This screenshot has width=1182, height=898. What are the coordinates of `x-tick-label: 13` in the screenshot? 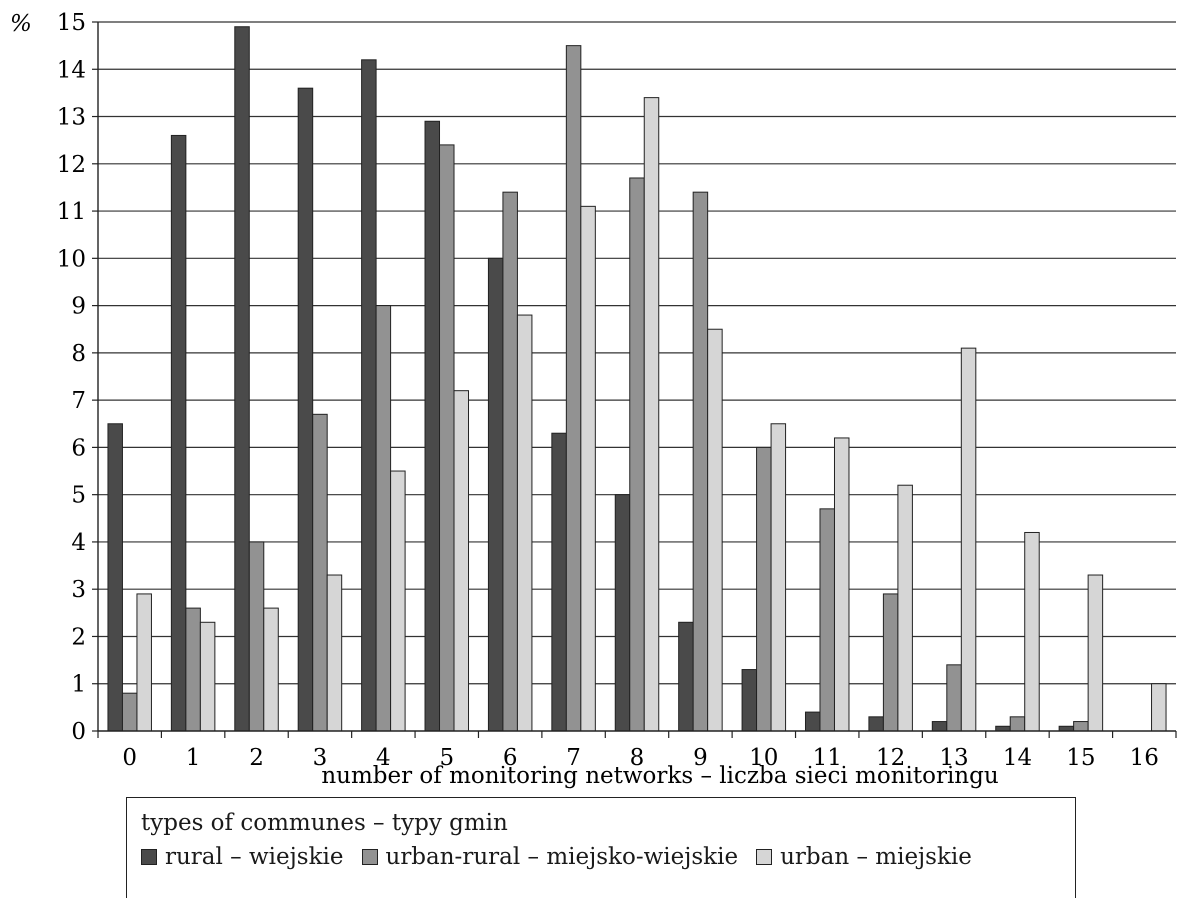 It's located at (953, 758).